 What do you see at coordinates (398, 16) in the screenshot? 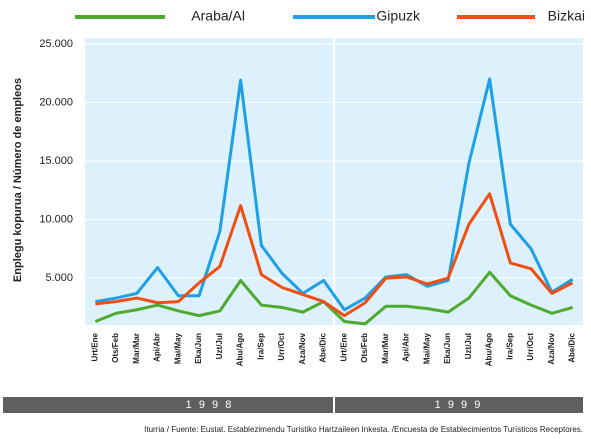
I see `legend-label: Gipuzk` at bounding box center [398, 16].